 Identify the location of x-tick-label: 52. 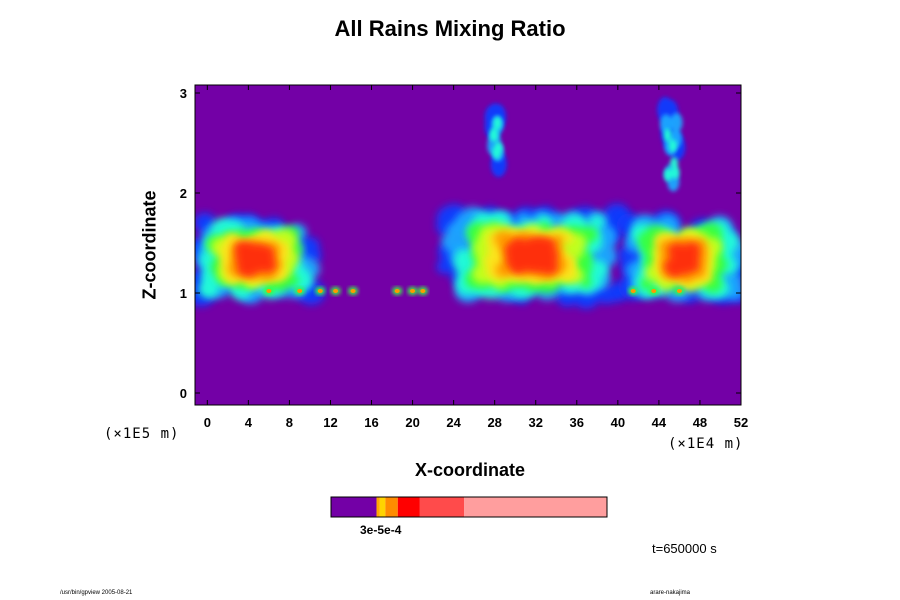
(741, 422).